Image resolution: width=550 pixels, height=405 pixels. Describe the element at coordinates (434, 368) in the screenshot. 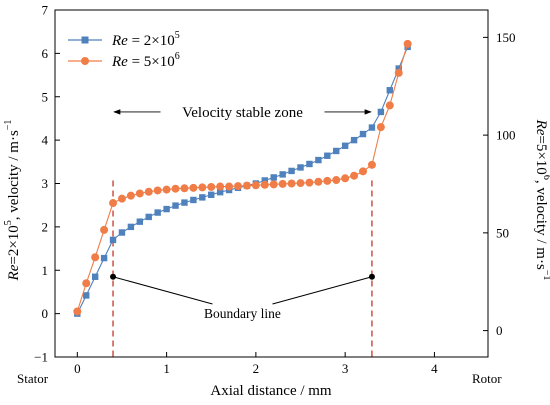

I see `x-tick-label: 4` at that location.